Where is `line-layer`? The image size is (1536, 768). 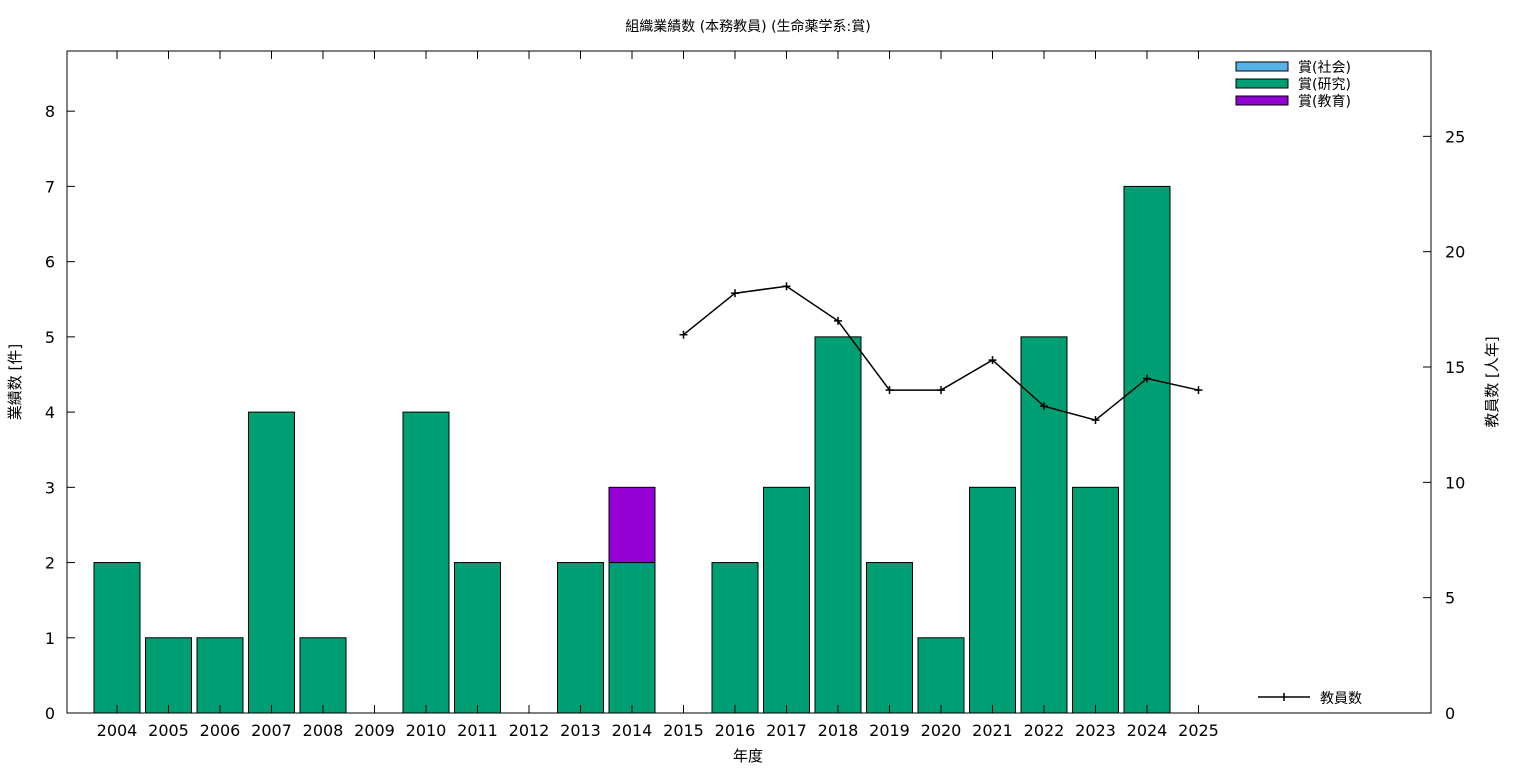 line-layer is located at coordinates (941, 353).